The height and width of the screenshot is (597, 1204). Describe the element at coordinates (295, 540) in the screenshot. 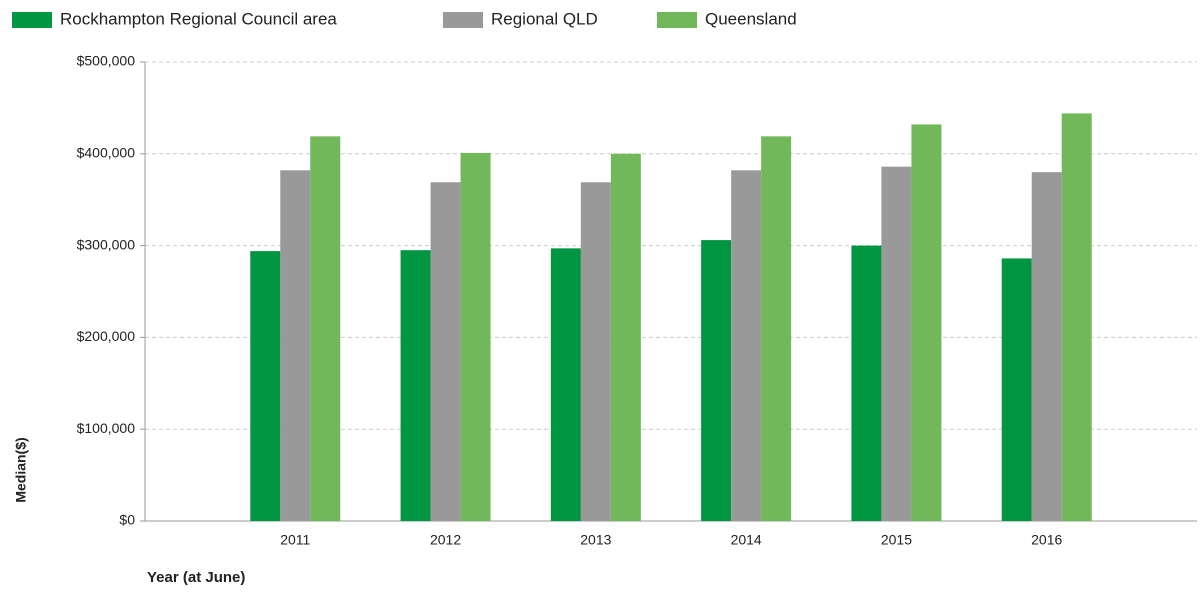

I see `x-tick-label: 2011` at that location.